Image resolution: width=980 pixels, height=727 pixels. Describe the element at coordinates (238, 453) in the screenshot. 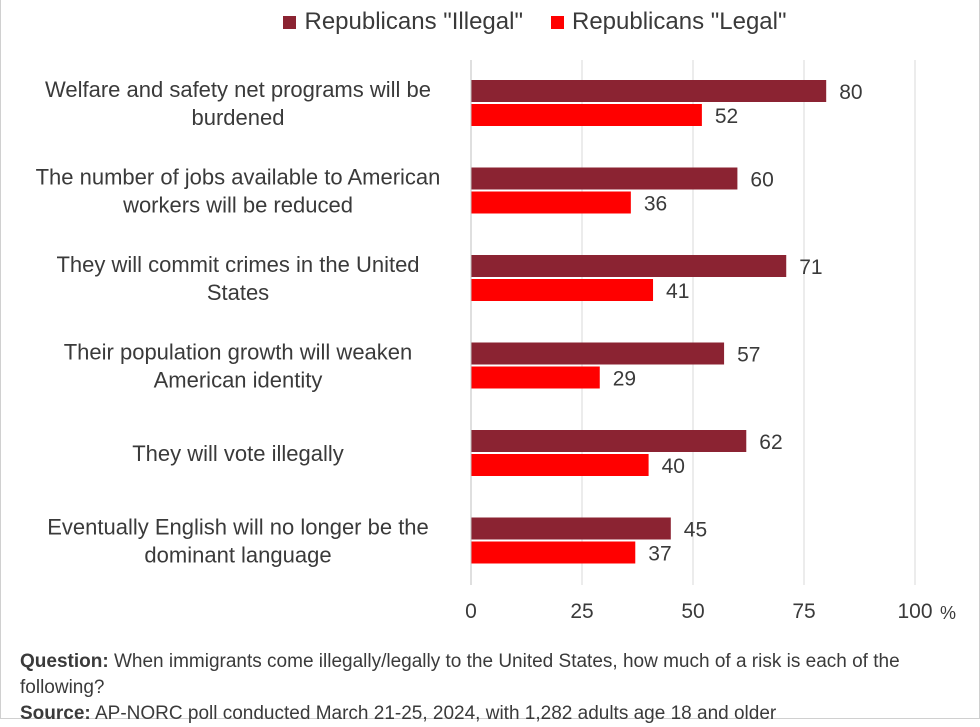

I see `category-label: They will vote illegally` at that location.